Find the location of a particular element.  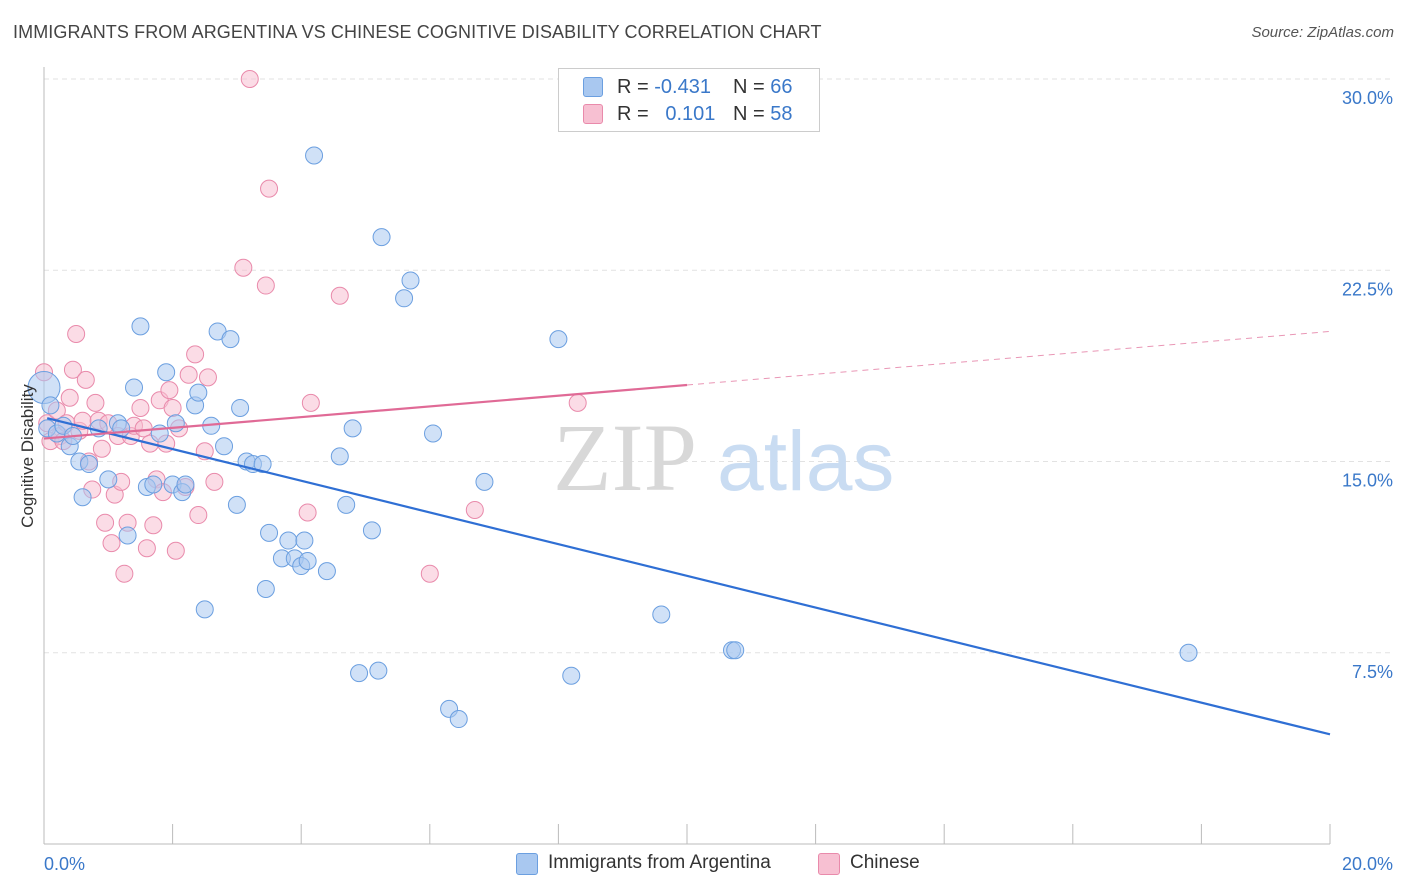

trend-line-chinese-extension is located at coordinates (1008, 358).